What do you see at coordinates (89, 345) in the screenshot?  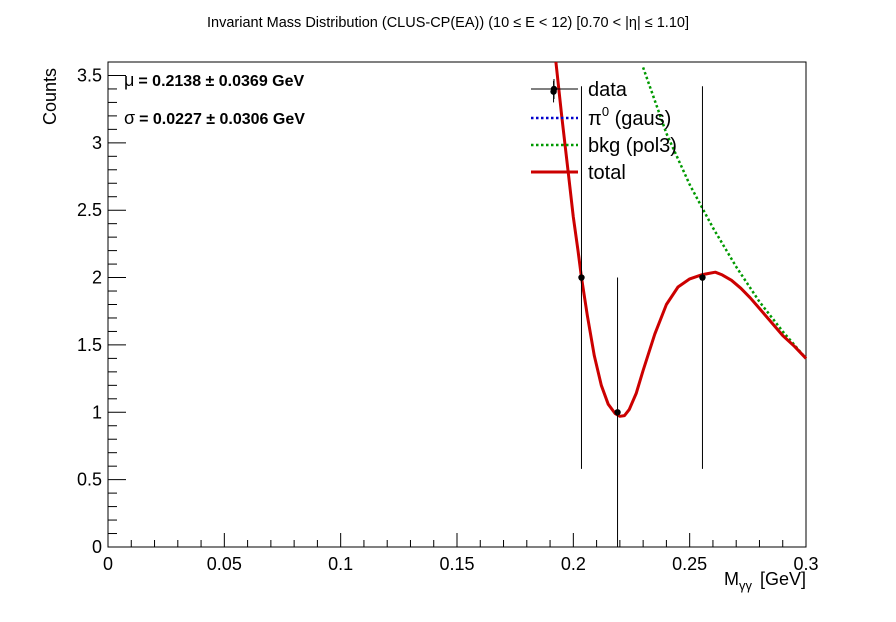 I see `y-tick-label: 1.5` at bounding box center [89, 345].